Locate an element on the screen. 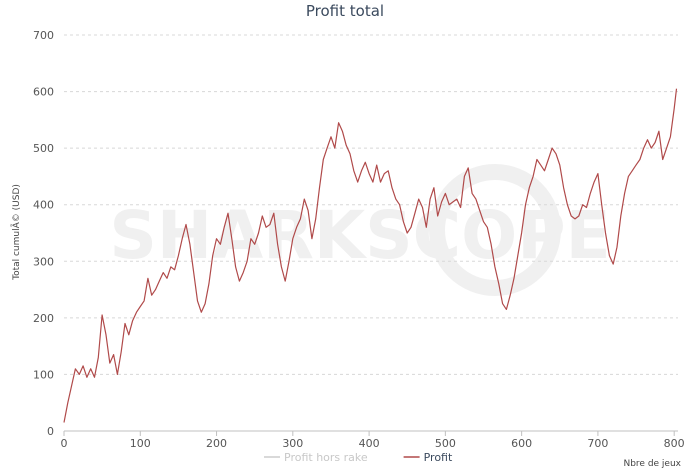 The width and height of the screenshot is (686, 473). x-tick-label: 400 is located at coordinates (369, 443).